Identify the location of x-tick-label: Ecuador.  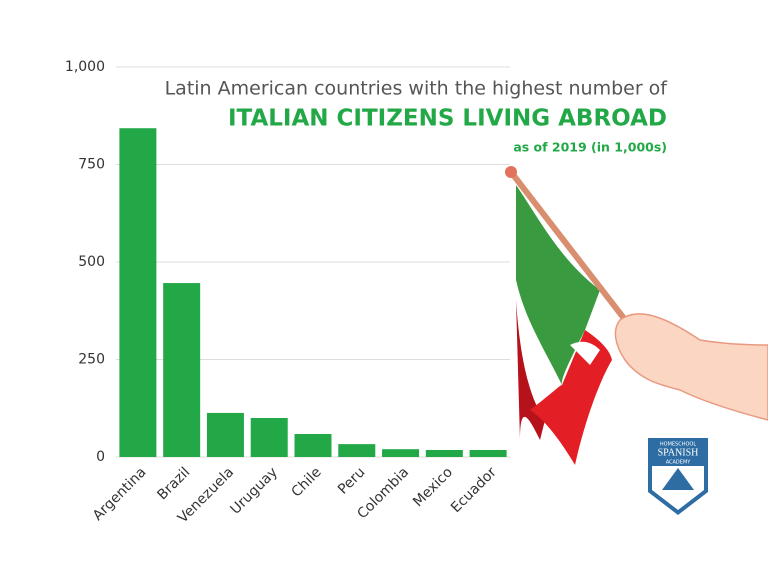
(474, 490).